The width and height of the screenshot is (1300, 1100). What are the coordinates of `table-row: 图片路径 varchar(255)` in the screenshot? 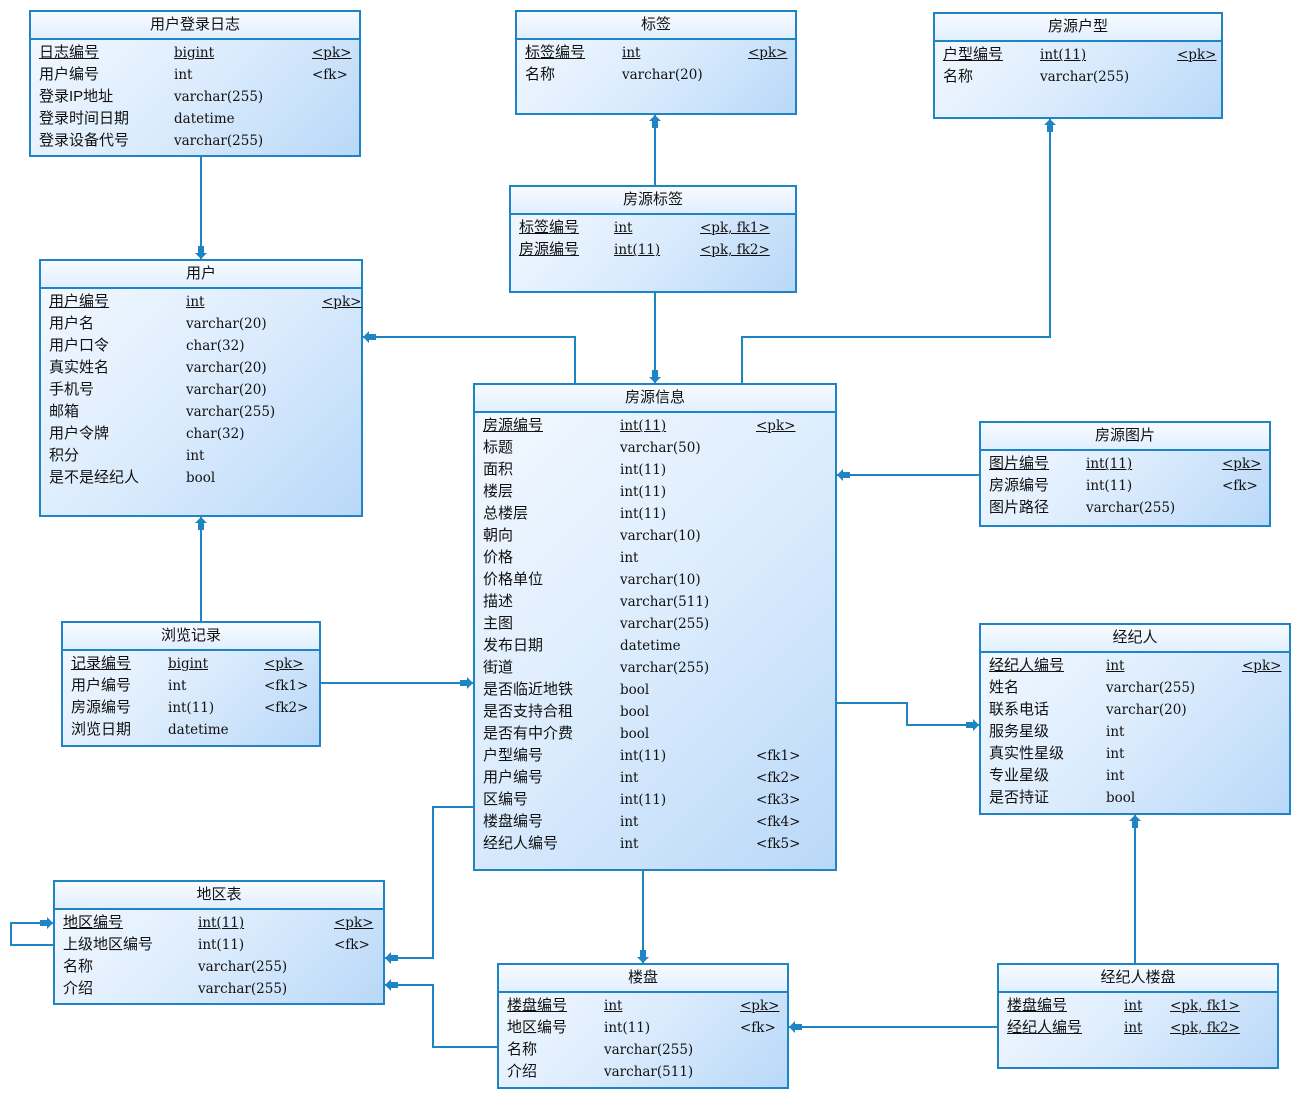 It's located at (1125, 508).